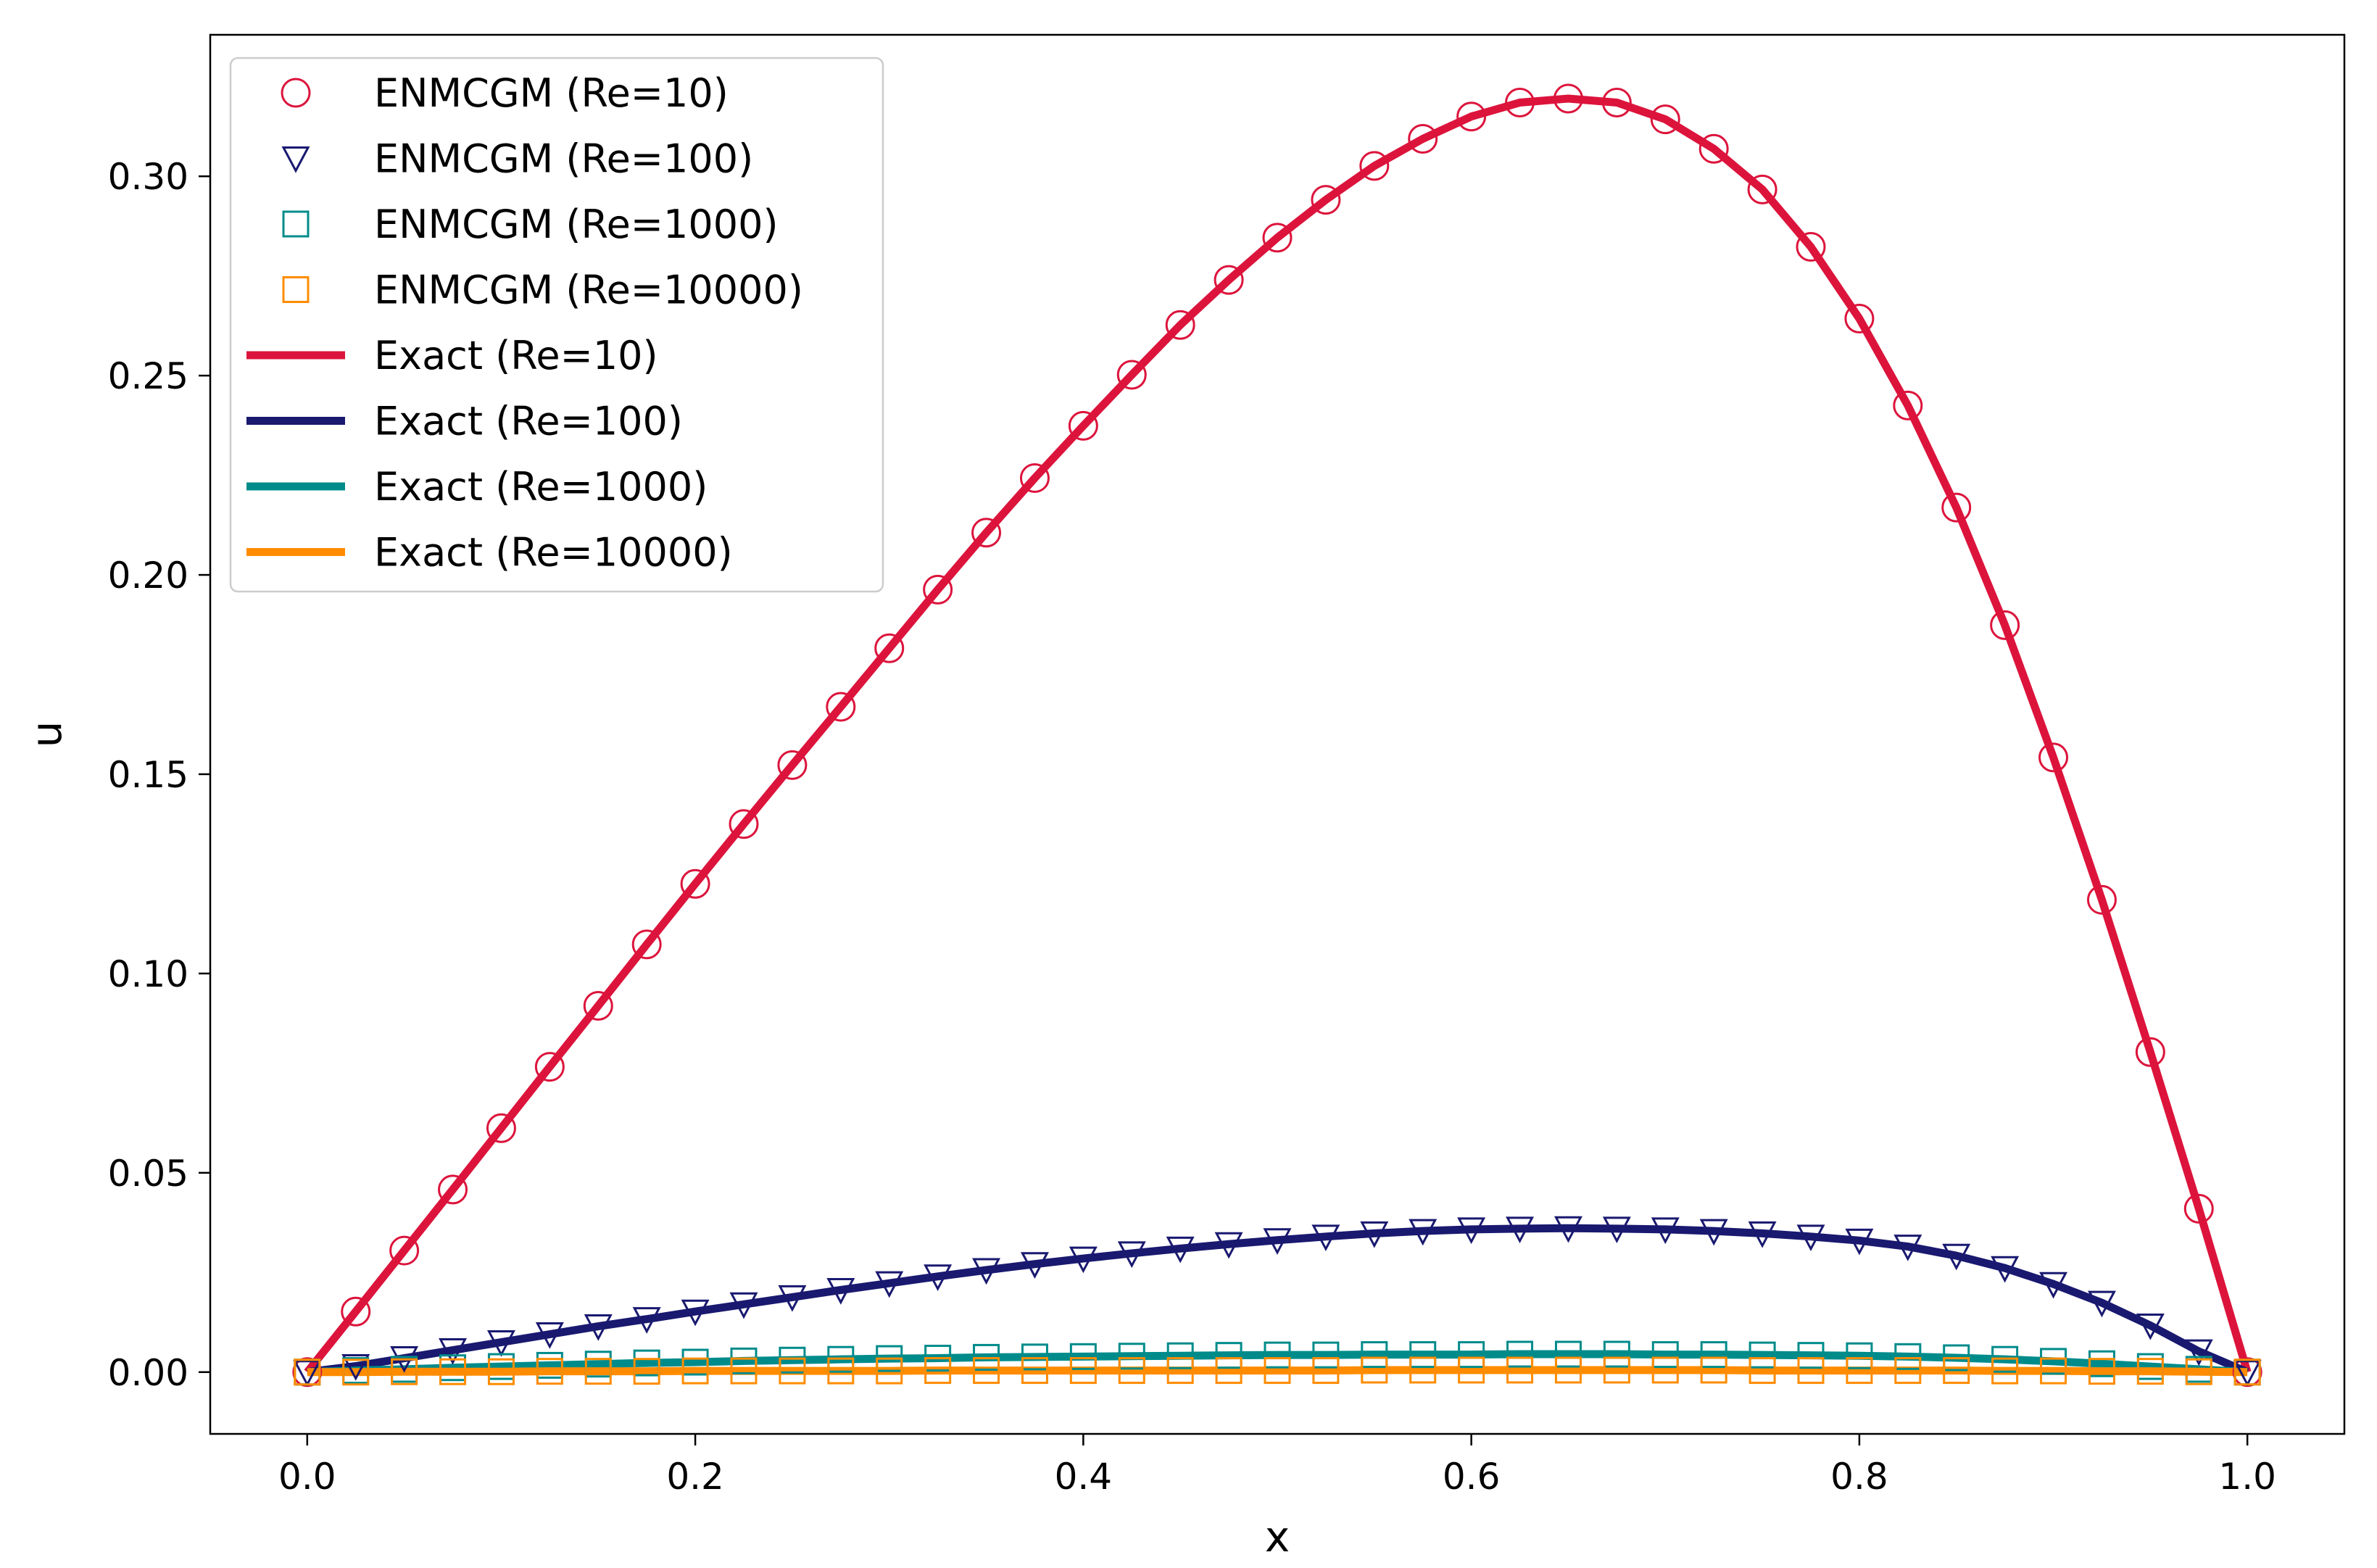 The height and width of the screenshot is (1568, 2377). I want to click on legend-item: Exact (Re=10000), so click(489, 553).